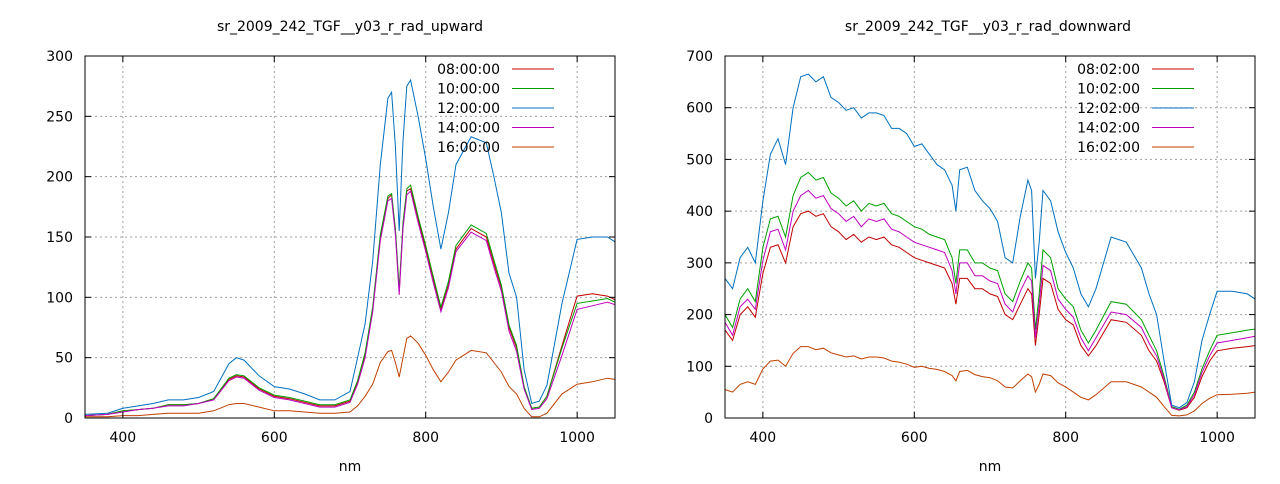  I want to click on legend-label: 08:00:00, so click(468, 70).